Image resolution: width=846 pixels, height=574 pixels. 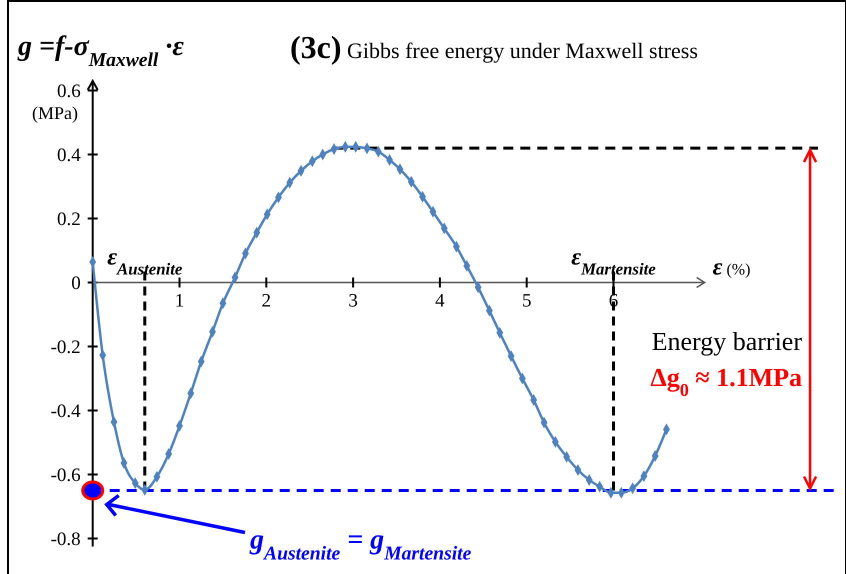 I want to click on y-tick-label: -0.2, so click(x=65, y=347).